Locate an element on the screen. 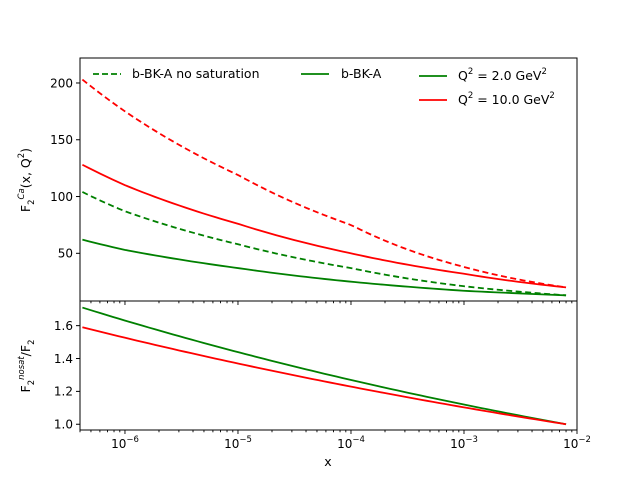 The height and width of the screenshot is (479, 641). bot-ytick-label: 1.2 is located at coordinates (63, 392).